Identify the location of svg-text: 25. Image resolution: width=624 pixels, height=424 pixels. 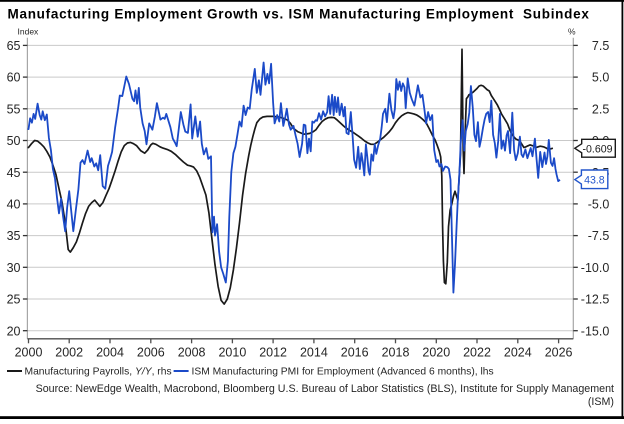
(14, 300).